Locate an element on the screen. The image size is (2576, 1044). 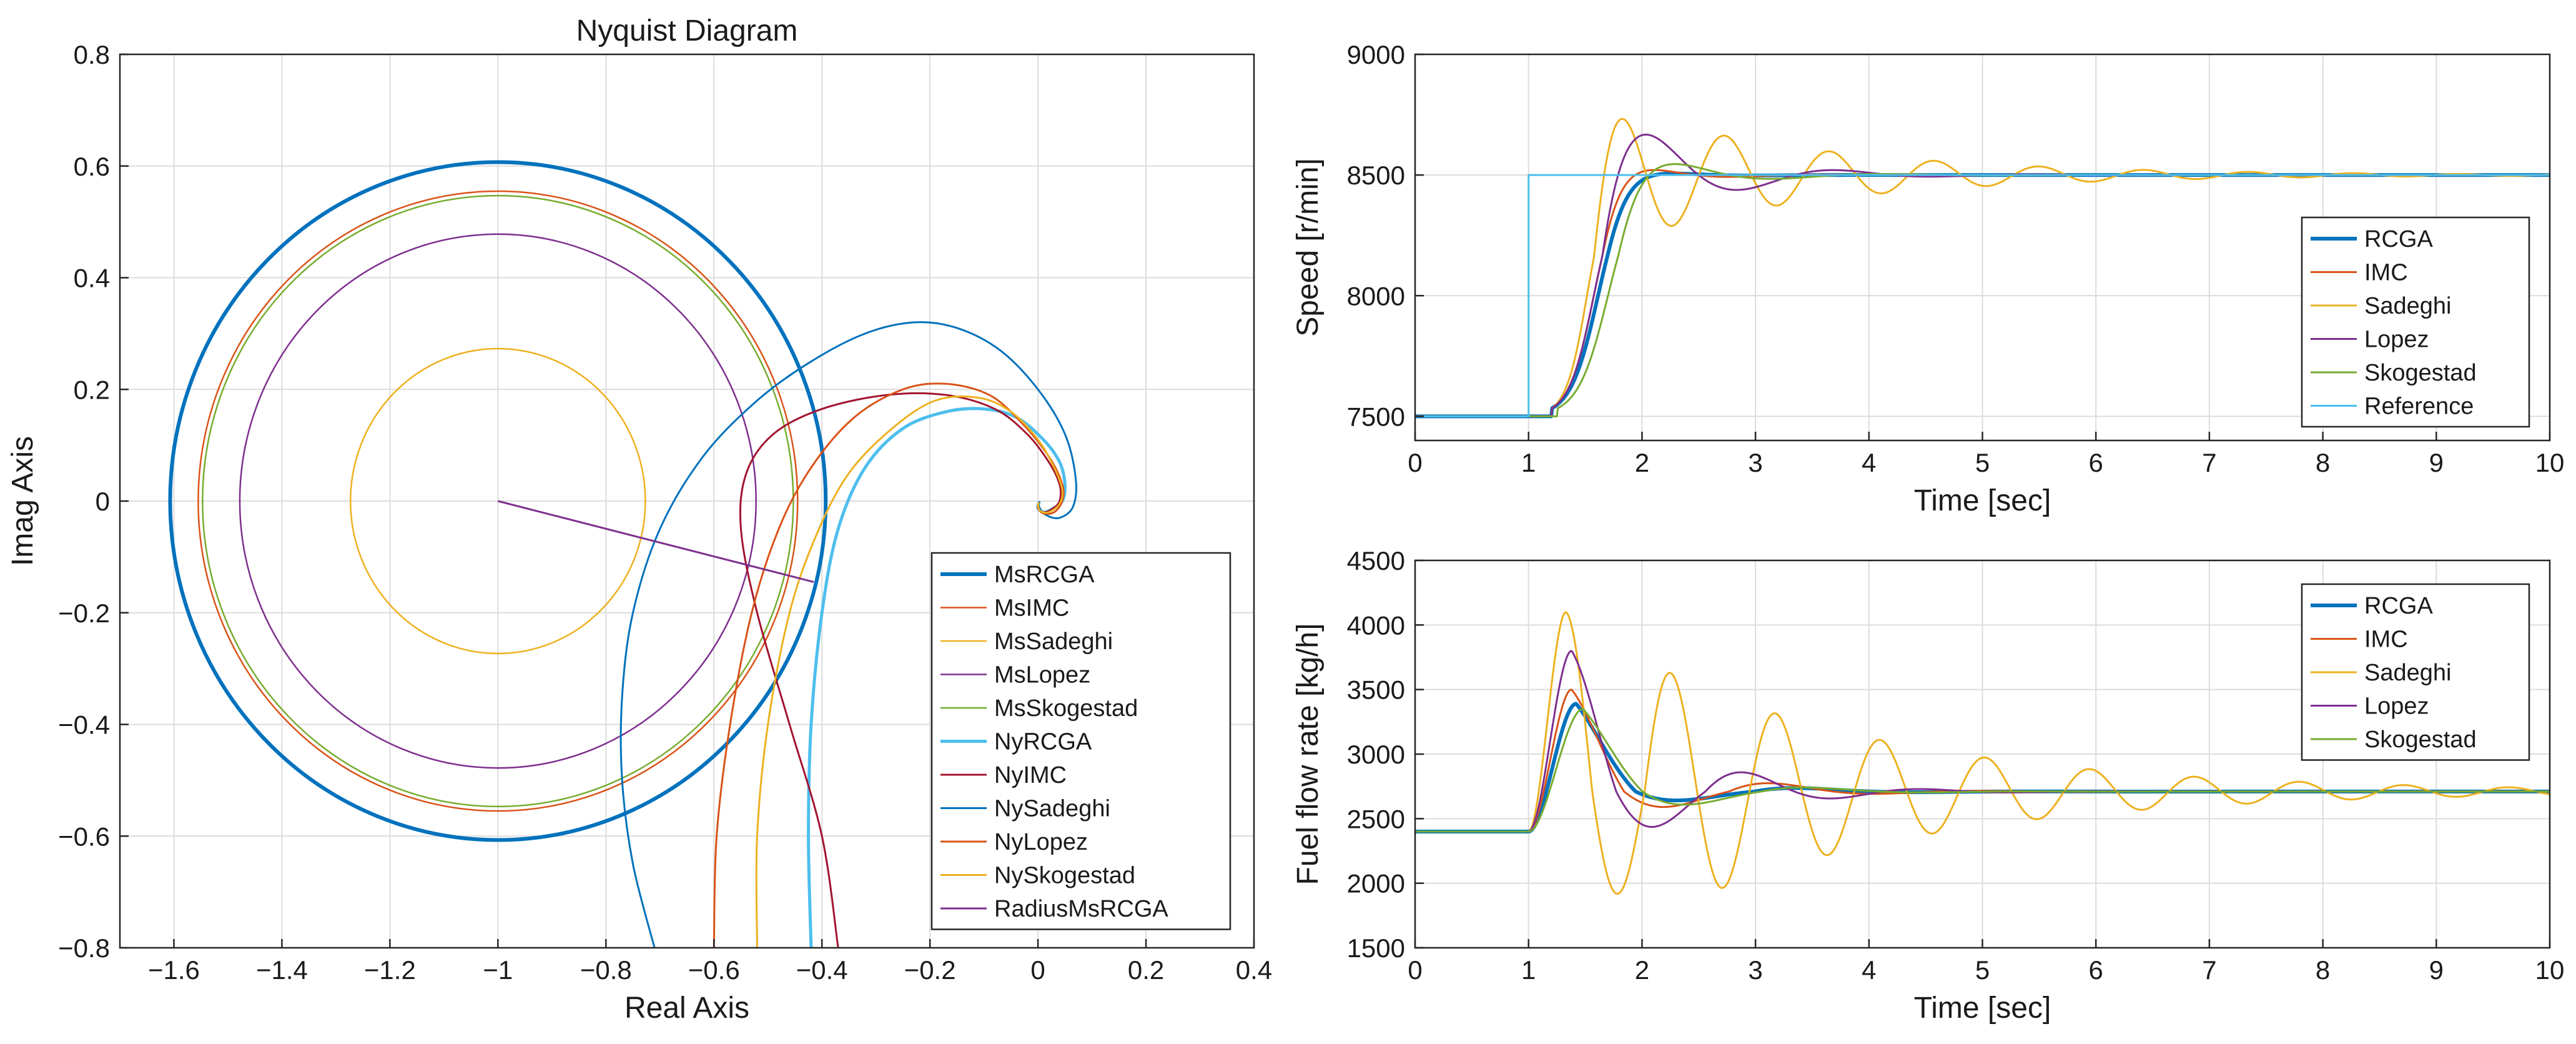
speed-x-tick-label: 2 is located at coordinates (1642, 463).